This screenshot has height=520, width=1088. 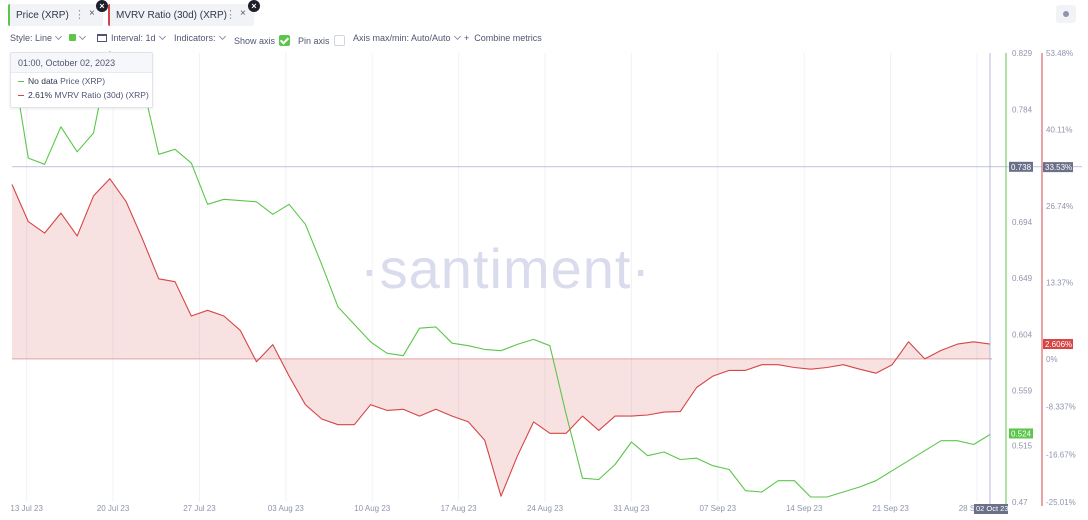 I want to click on price-last-badge-bg, so click(x=1021, y=433).